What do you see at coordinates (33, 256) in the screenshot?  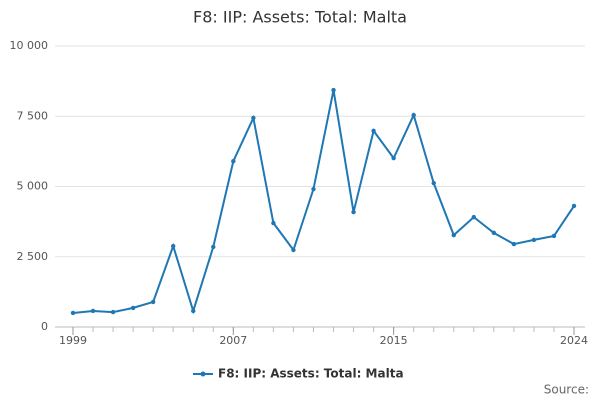 I see `y-tick-label: 2 500` at bounding box center [33, 256].